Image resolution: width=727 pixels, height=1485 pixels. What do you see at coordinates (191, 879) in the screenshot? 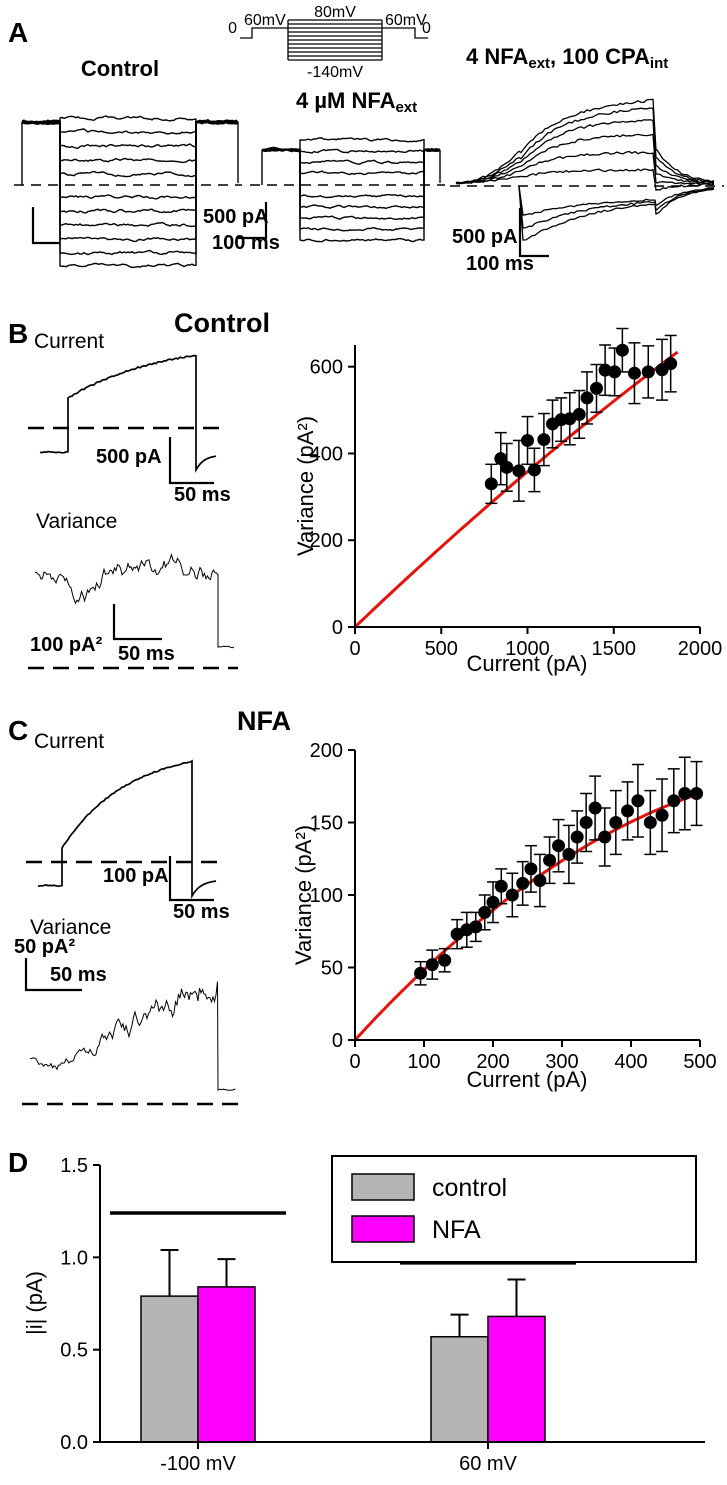
I see `c-current-scalebar` at bounding box center [191, 879].